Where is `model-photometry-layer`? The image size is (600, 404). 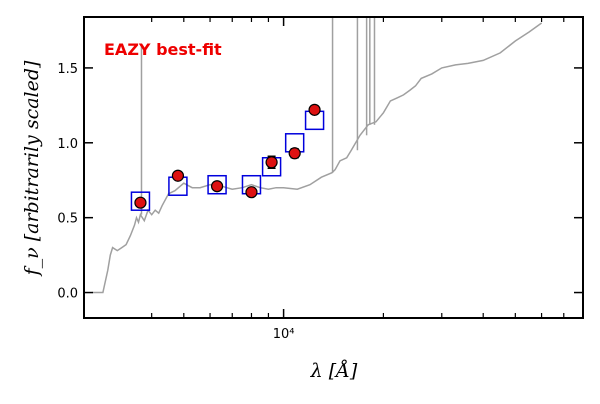 model-photometry-layer is located at coordinates (227, 160).